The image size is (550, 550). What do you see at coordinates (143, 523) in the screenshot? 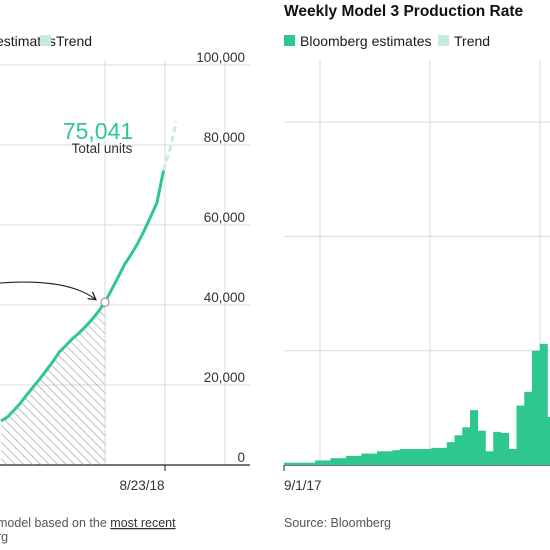
I see `methodology-note-link: most recent` at bounding box center [143, 523].